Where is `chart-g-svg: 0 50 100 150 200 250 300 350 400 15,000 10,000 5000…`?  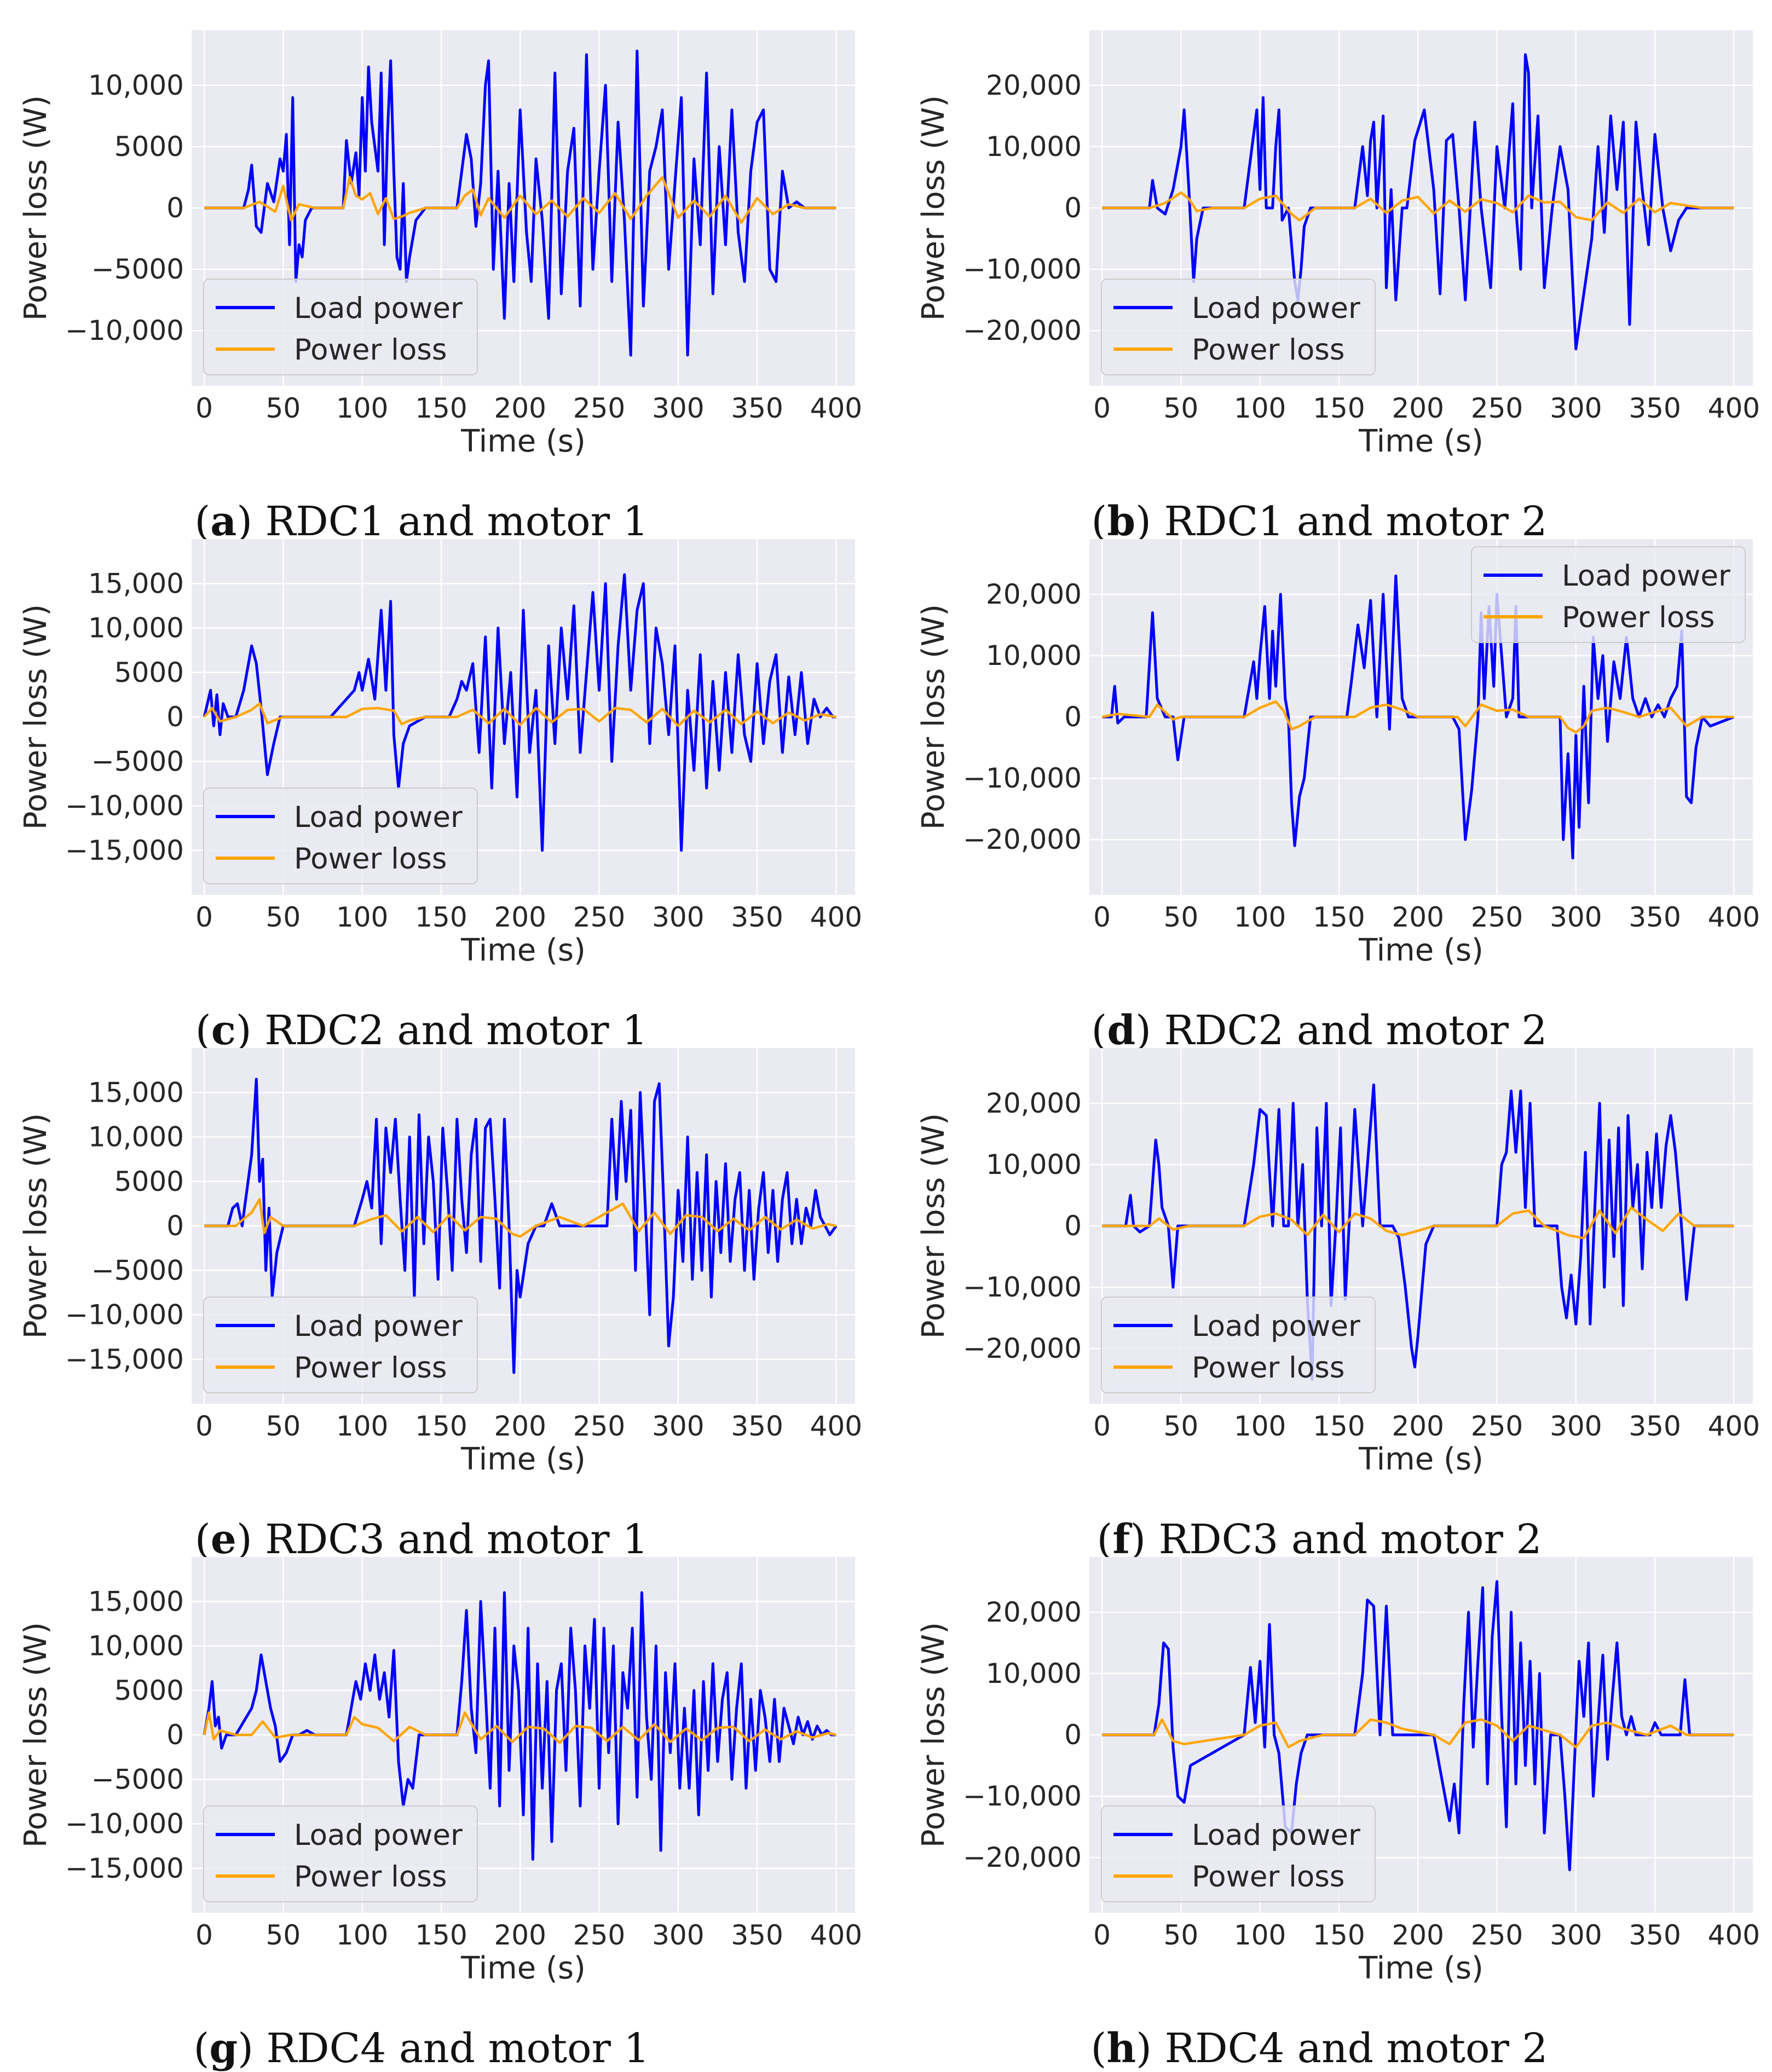
chart-g-svg: 0 50 100 150 200 250 300 350 400 15,000 10,000 5000… is located at coordinates (440, 1771).